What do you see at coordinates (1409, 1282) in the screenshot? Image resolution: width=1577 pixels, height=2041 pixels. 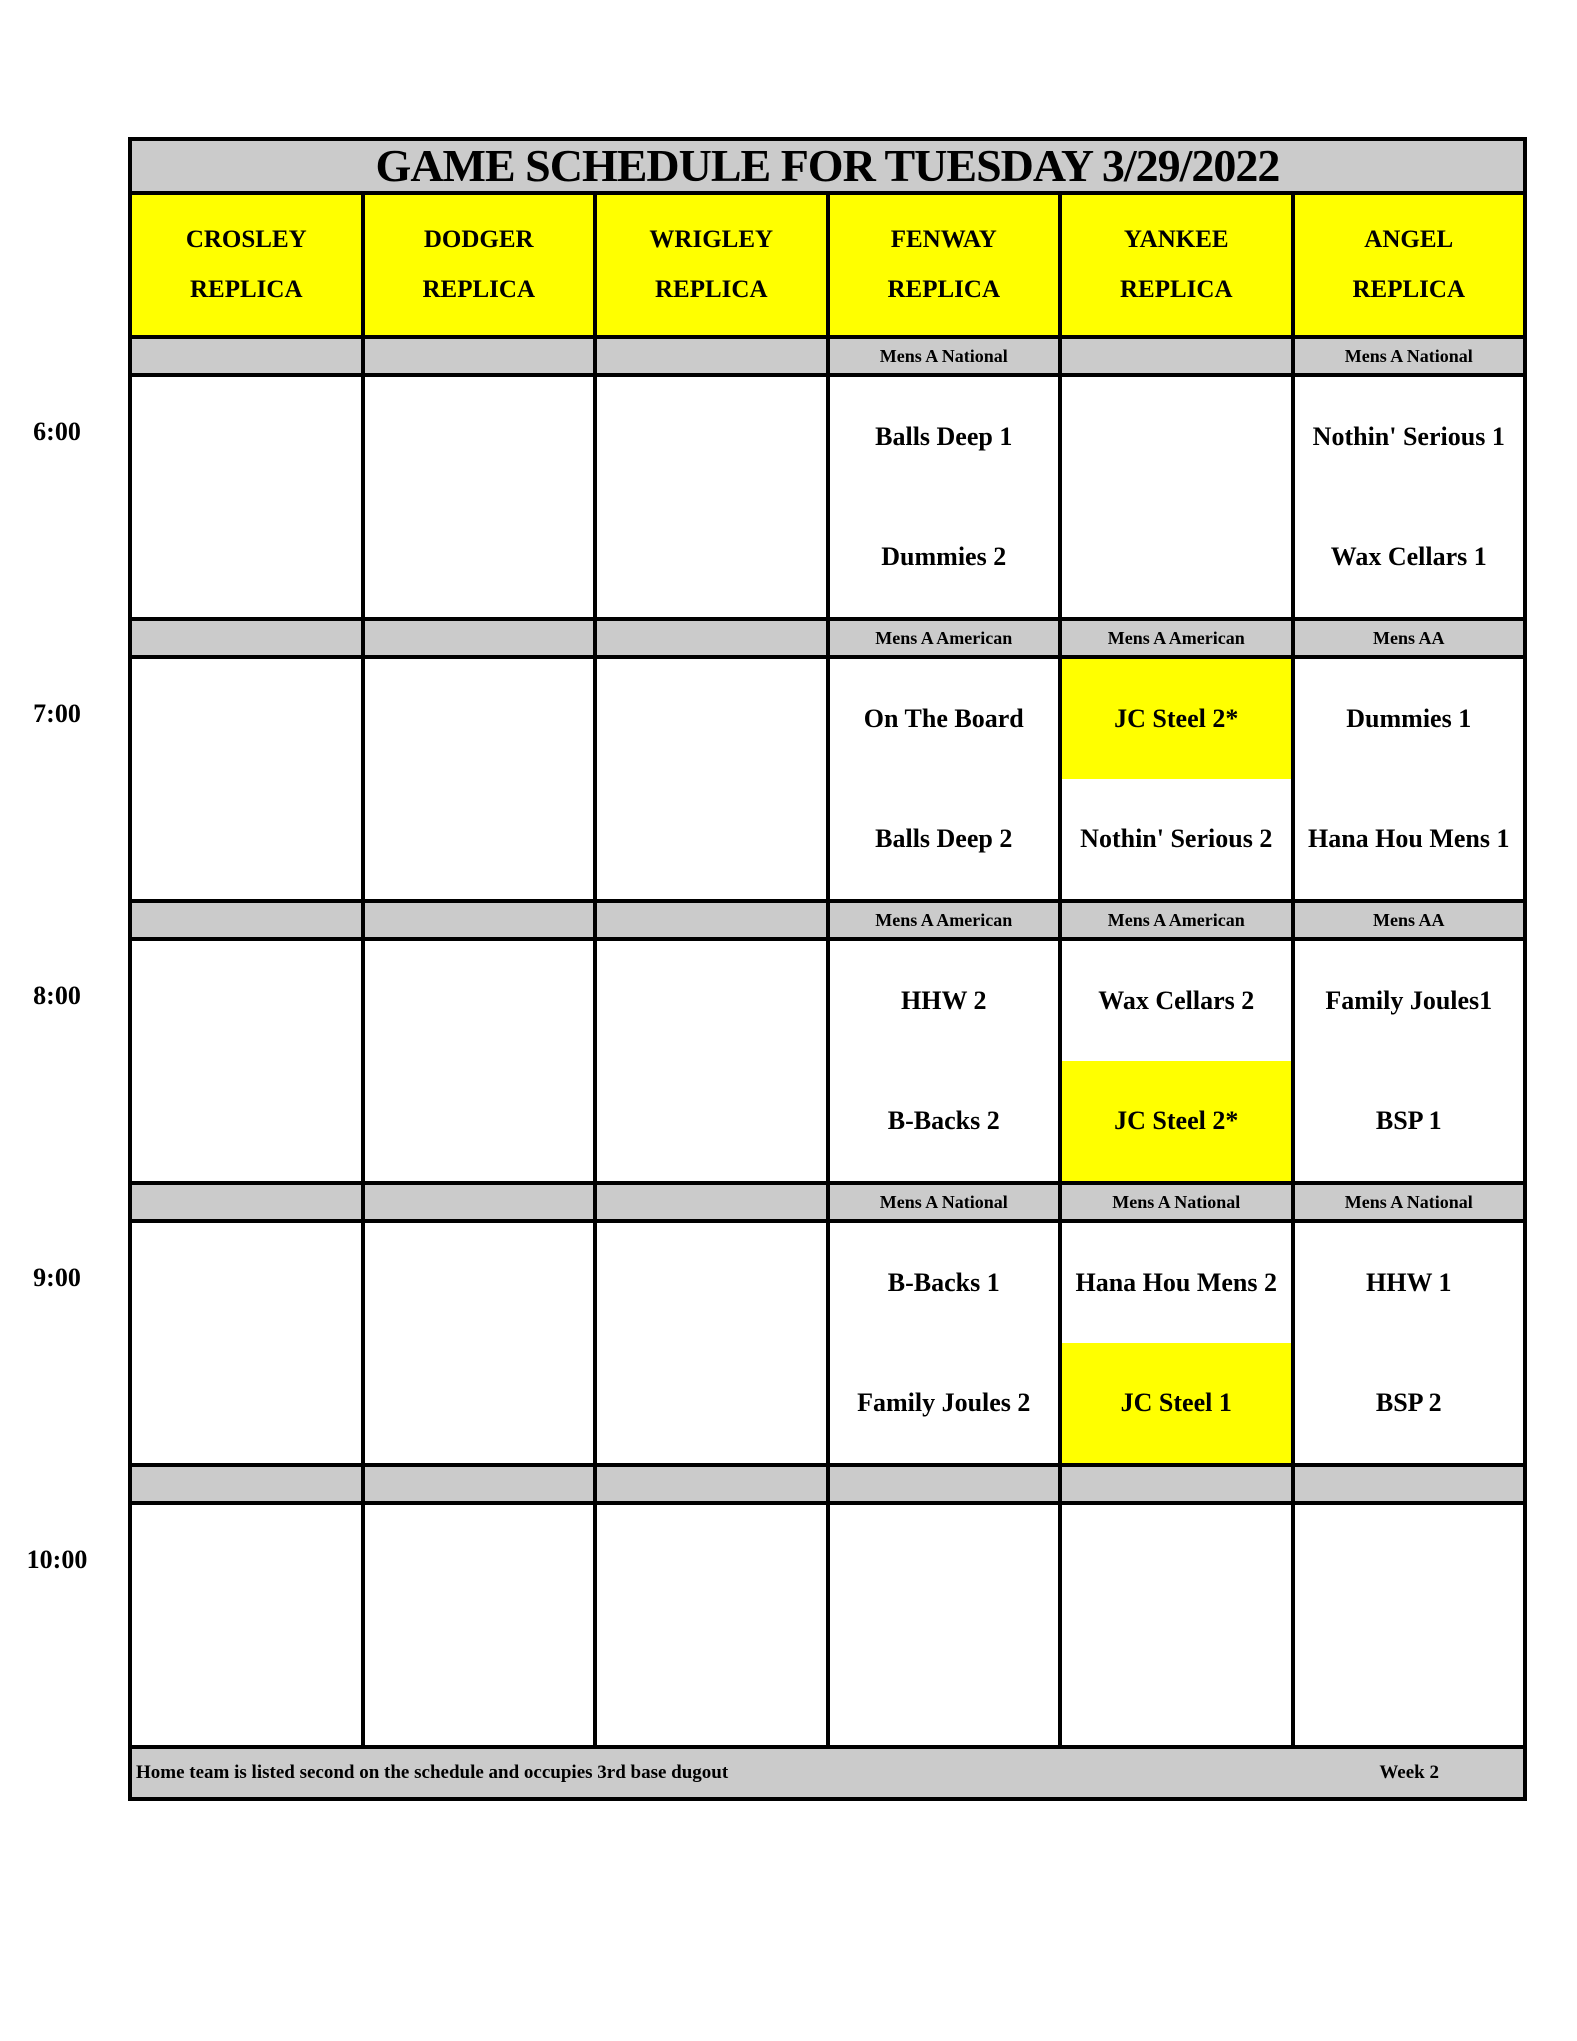 I see `team-entry: HHW 1` at bounding box center [1409, 1282].